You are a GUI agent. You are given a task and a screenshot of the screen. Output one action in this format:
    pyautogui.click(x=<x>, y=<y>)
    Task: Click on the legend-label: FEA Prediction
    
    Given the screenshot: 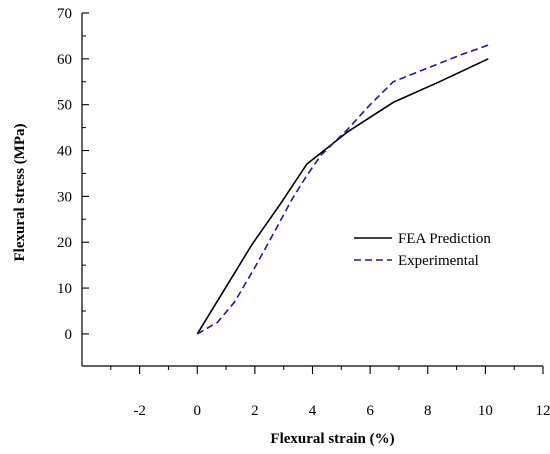 What is the action you would take?
    pyautogui.click(x=444, y=239)
    